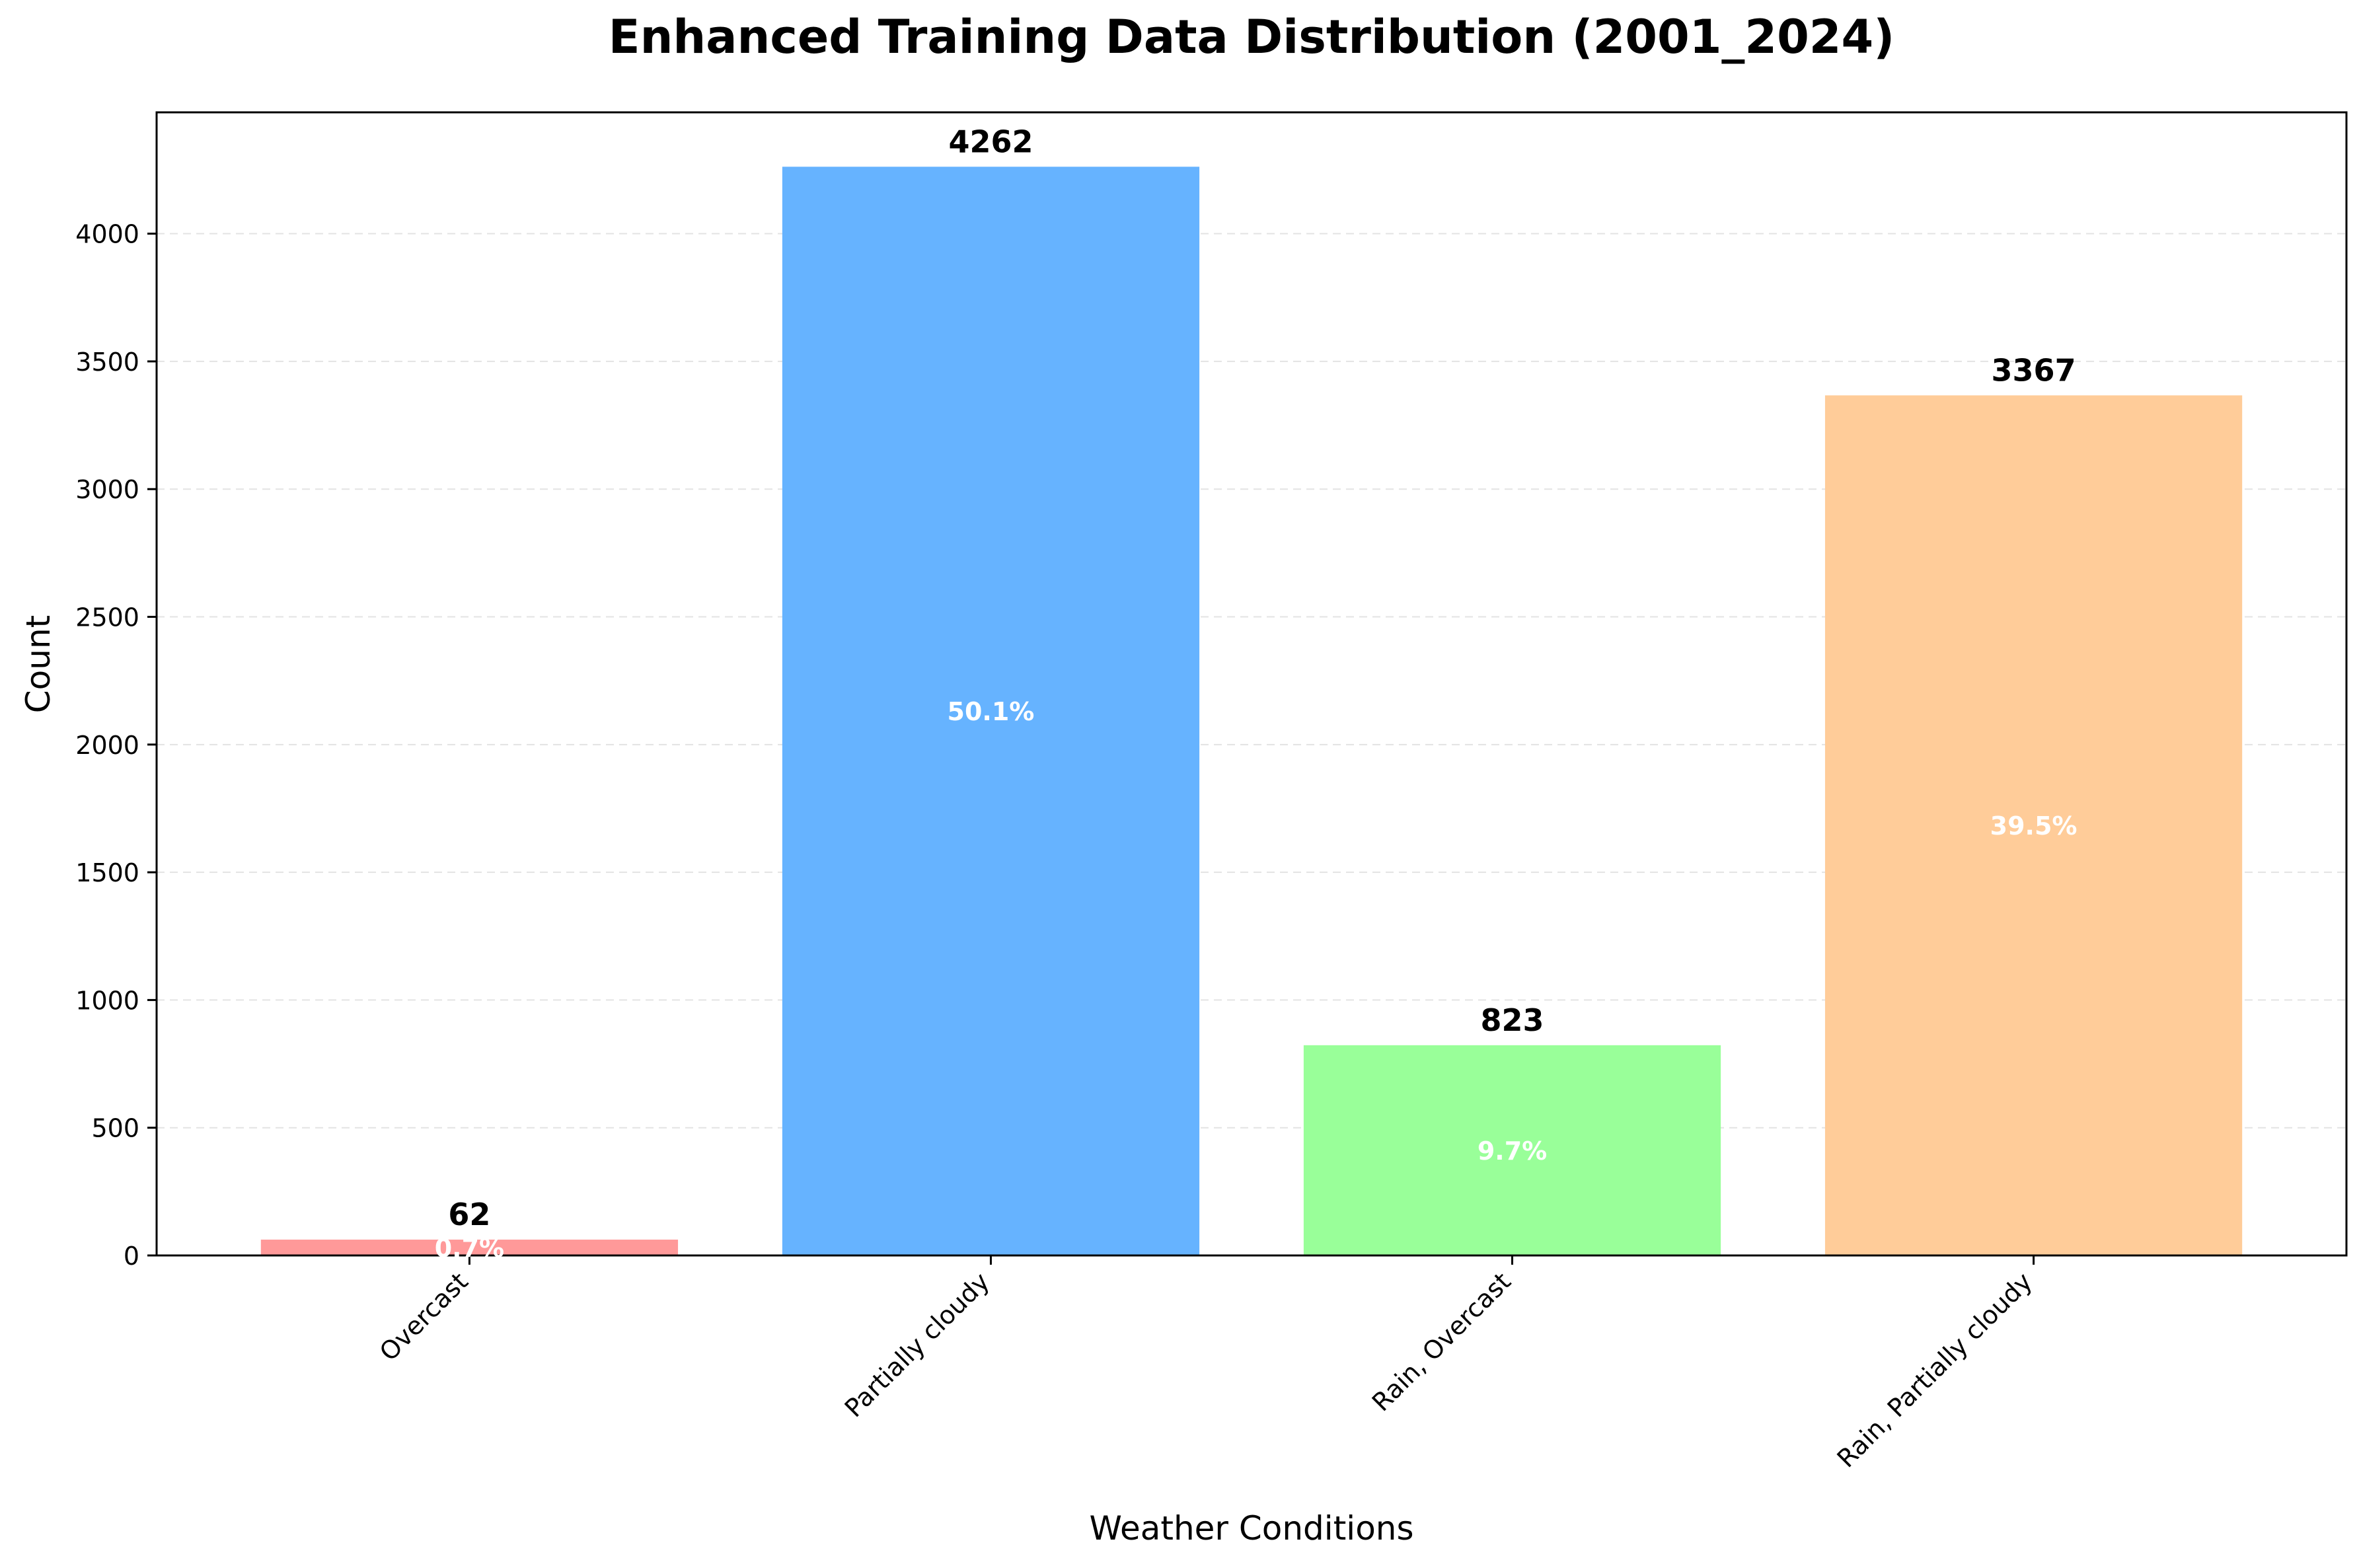 Image resolution: width=2359 pixels, height=1568 pixels. What do you see at coordinates (1441, 1342) in the screenshot?
I see `x-tick-label: Rain, Overcast` at bounding box center [1441, 1342].